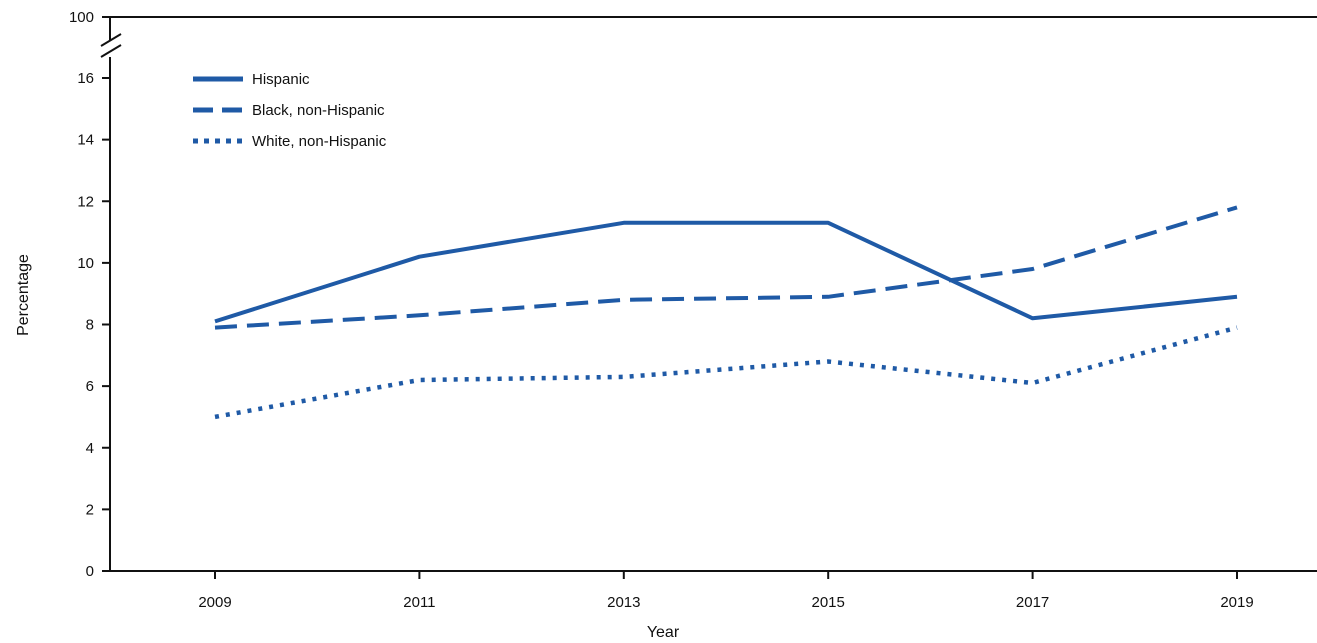 The width and height of the screenshot is (1317, 643). Describe the element at coordinates (419, 602) in the screenshot. I see `x-tick-label: 2011` at that location.